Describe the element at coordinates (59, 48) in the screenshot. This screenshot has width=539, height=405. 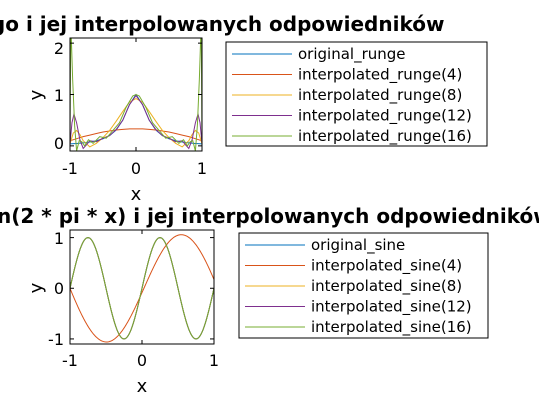
I see `y-tick-label: 2` at that location.